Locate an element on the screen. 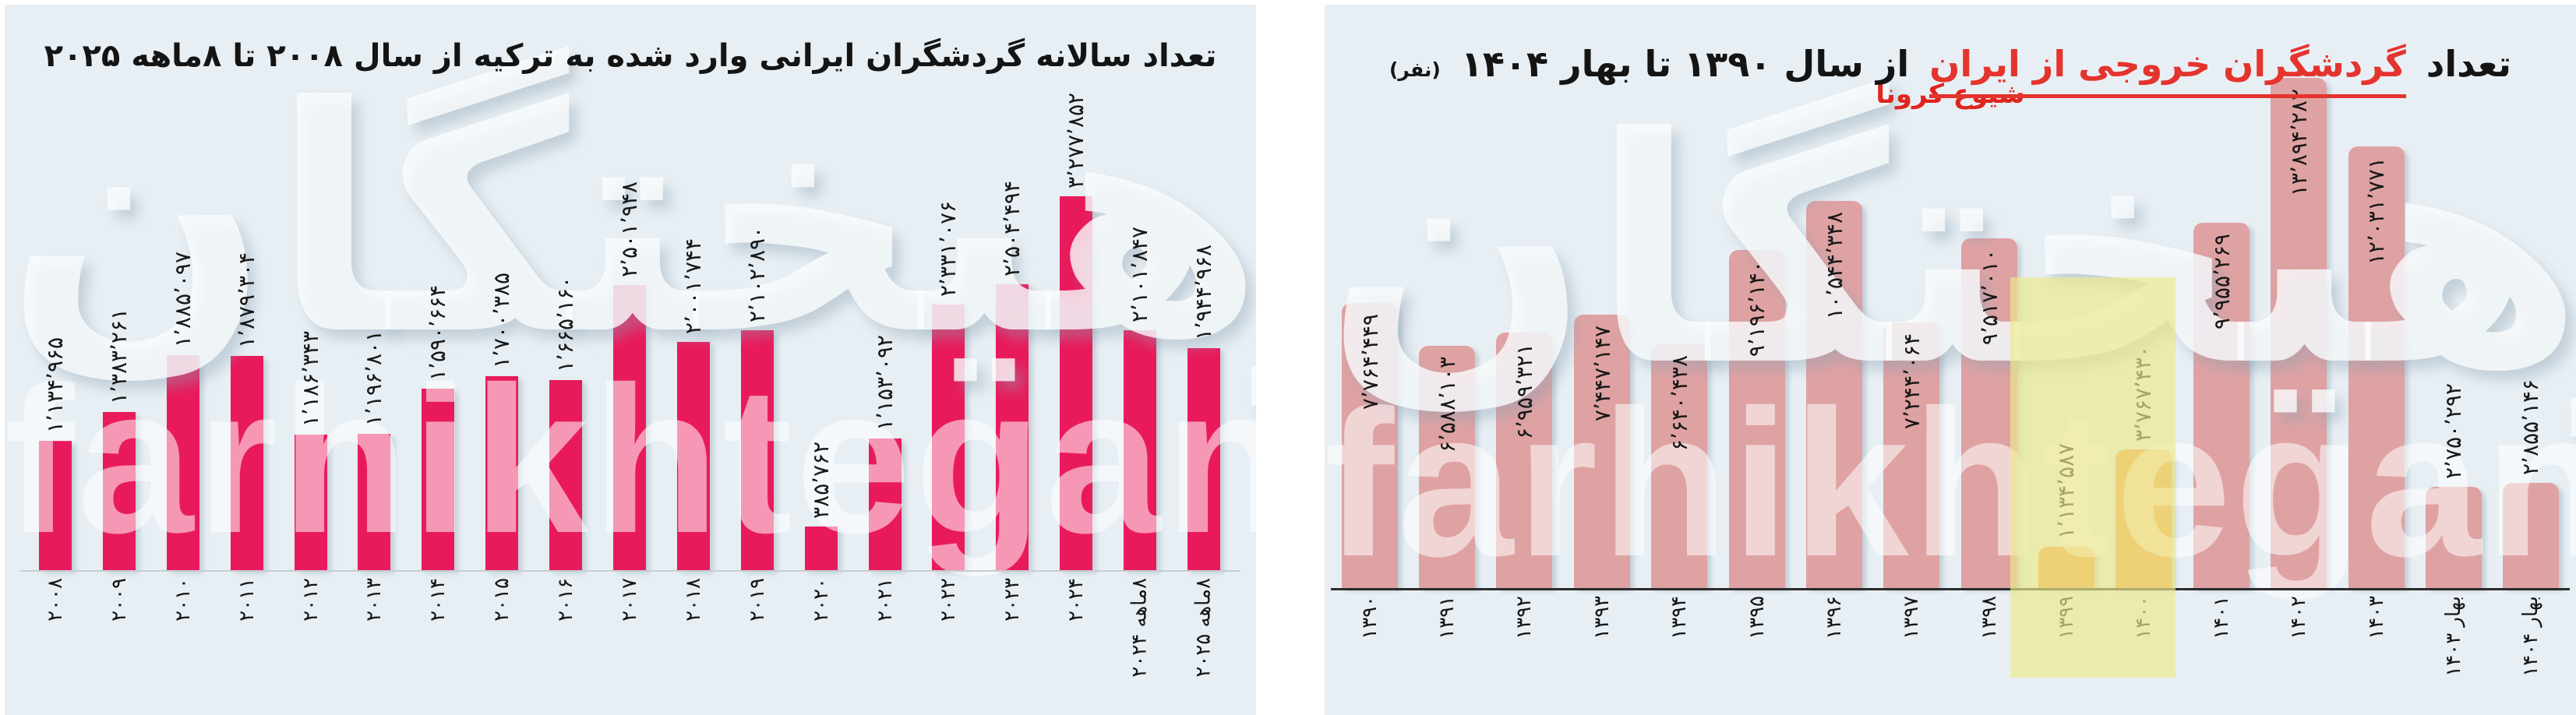 The image size is (2576, 715). bar-value-label: ۲٬۷۵۰٬۲۹۲ is located at coordinates (2453, 430).